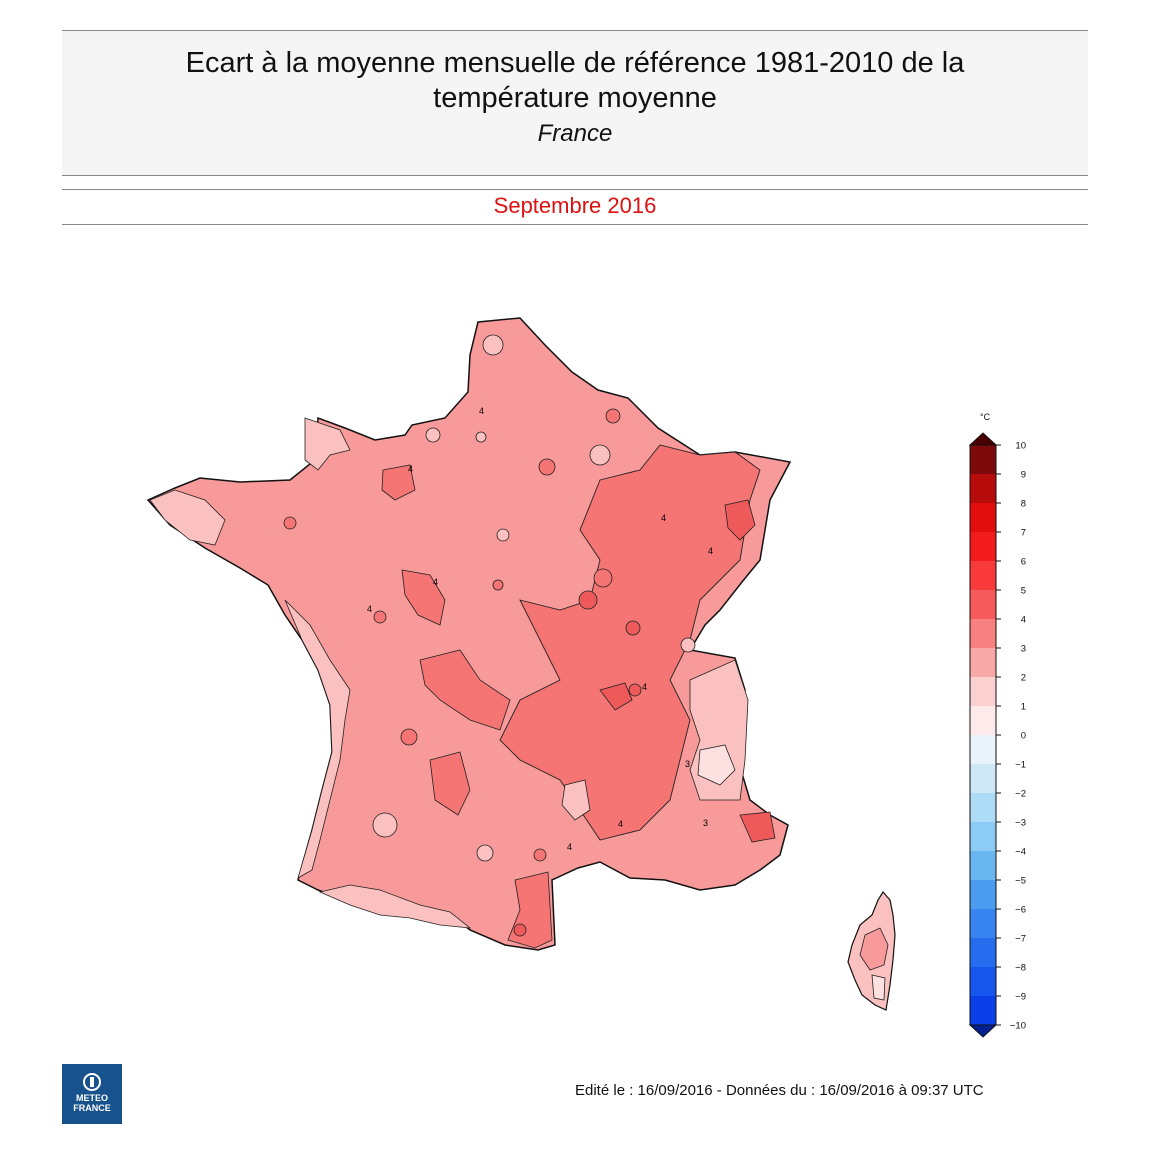 Image resolution: width=1150 pixels, height=1150 pixels. What do you see at coordinates (983, 1031) in the screenshot?
I see `legend-cap-bottom` at bounding box center [983, 1031].